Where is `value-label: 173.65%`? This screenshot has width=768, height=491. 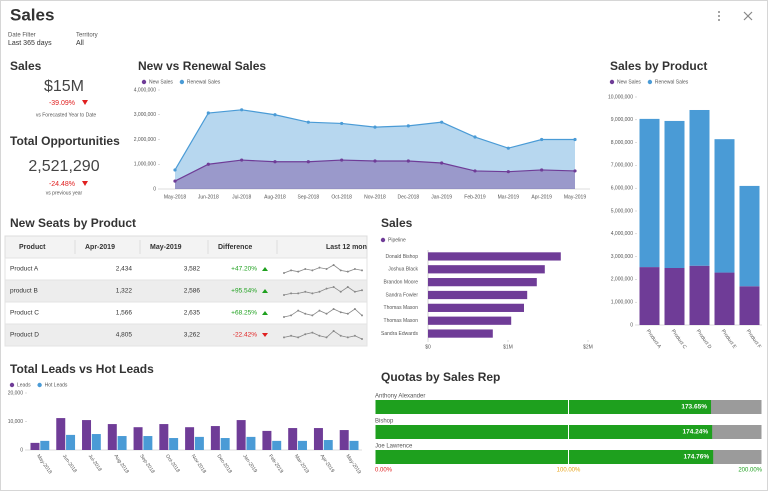
value-label: 173.65% is located at coordinates (694, 407).